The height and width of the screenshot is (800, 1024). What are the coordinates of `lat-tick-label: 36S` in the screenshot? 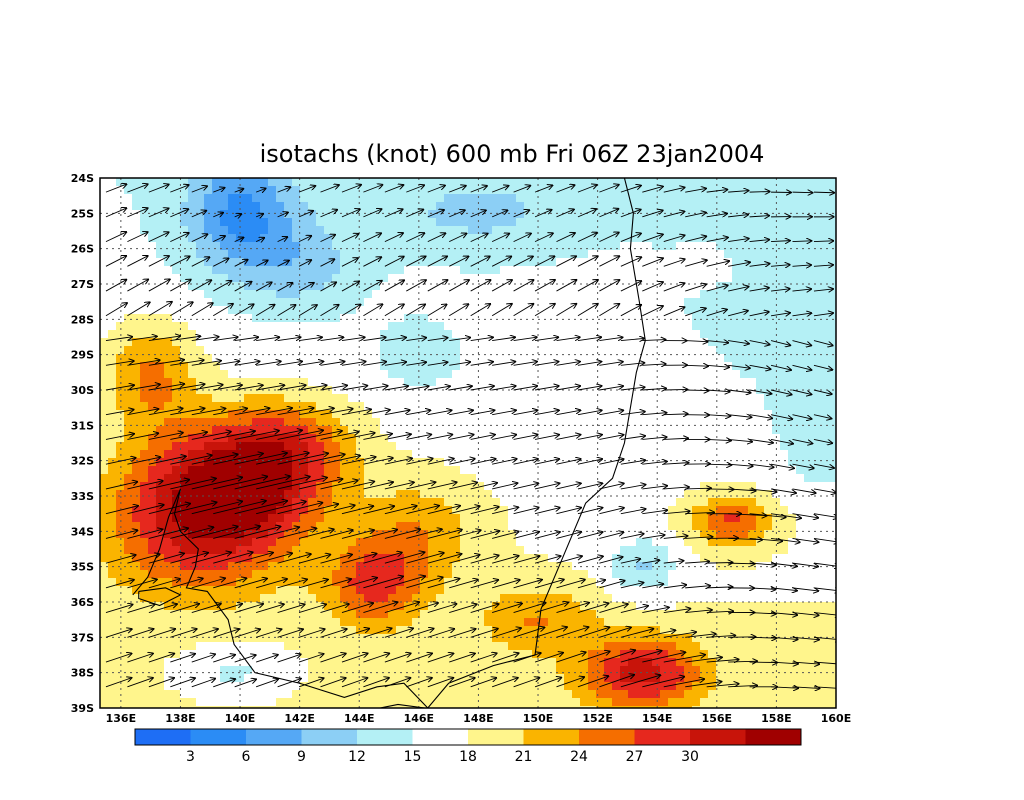 It's located at (82, 602).